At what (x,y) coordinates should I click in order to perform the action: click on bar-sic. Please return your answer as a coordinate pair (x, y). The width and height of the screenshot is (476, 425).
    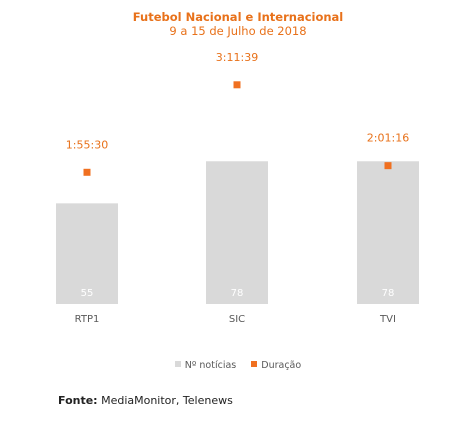
    Looking at the image, I should click on (237, 232).